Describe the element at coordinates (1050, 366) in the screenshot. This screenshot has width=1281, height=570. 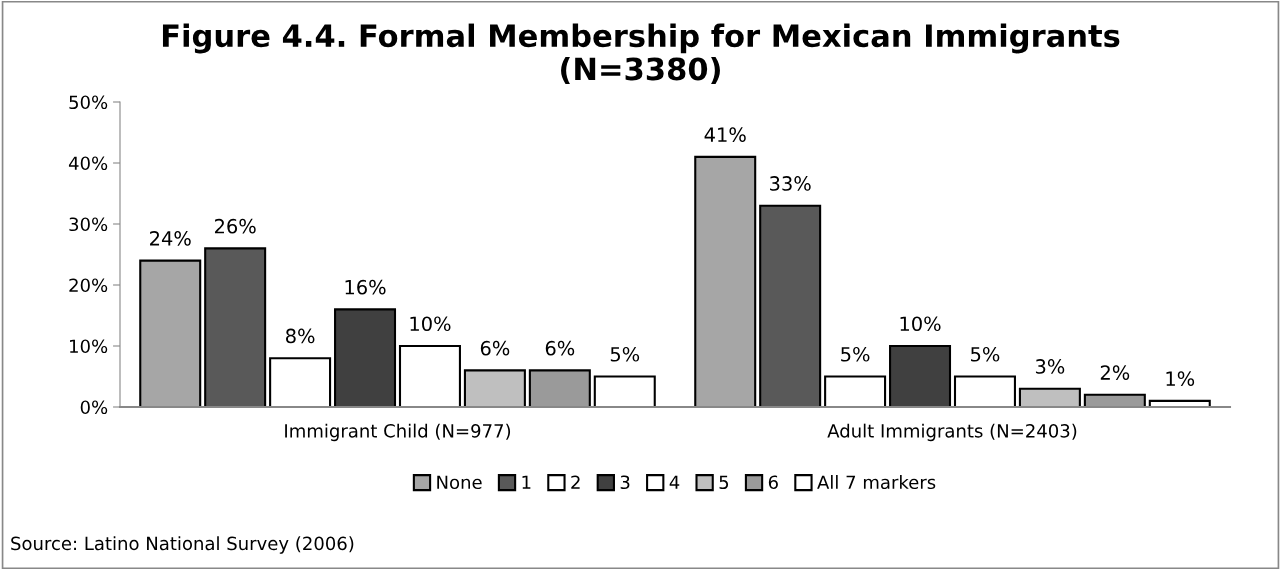
I see `data-label: 3%` at that location.